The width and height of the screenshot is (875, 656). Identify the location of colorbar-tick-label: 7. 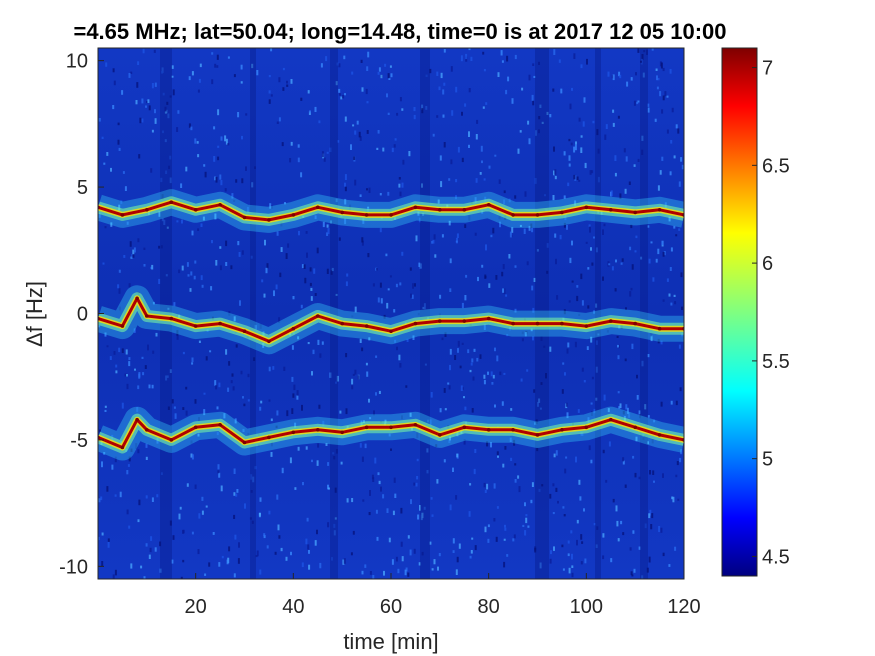
(767, 69).